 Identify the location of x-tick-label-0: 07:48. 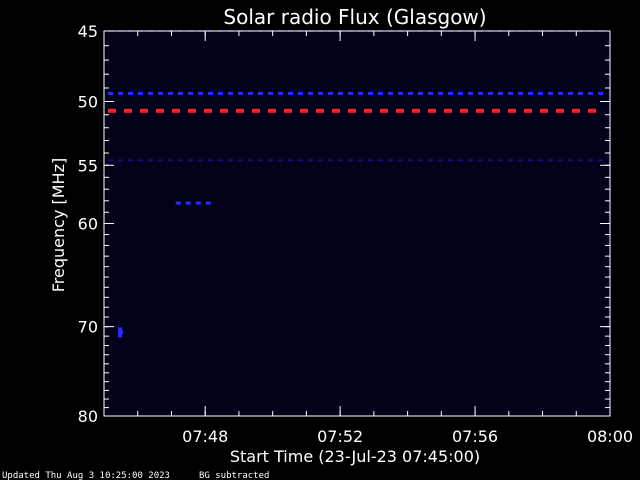
(205, 436).